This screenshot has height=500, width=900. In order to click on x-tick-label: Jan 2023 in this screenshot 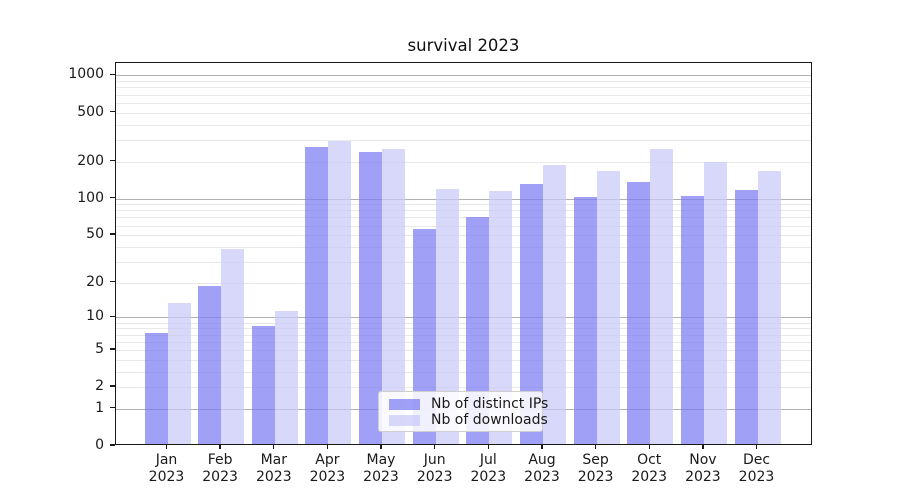, I will do `click(166, 468)`.